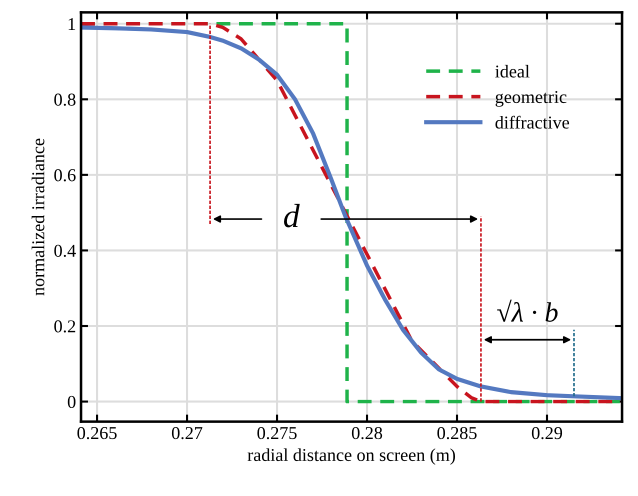 The image size is (638, 496). Describe the element at coordinates (65, 175) in the screenshot. I see `y-tick-label: 0.6` at that location.